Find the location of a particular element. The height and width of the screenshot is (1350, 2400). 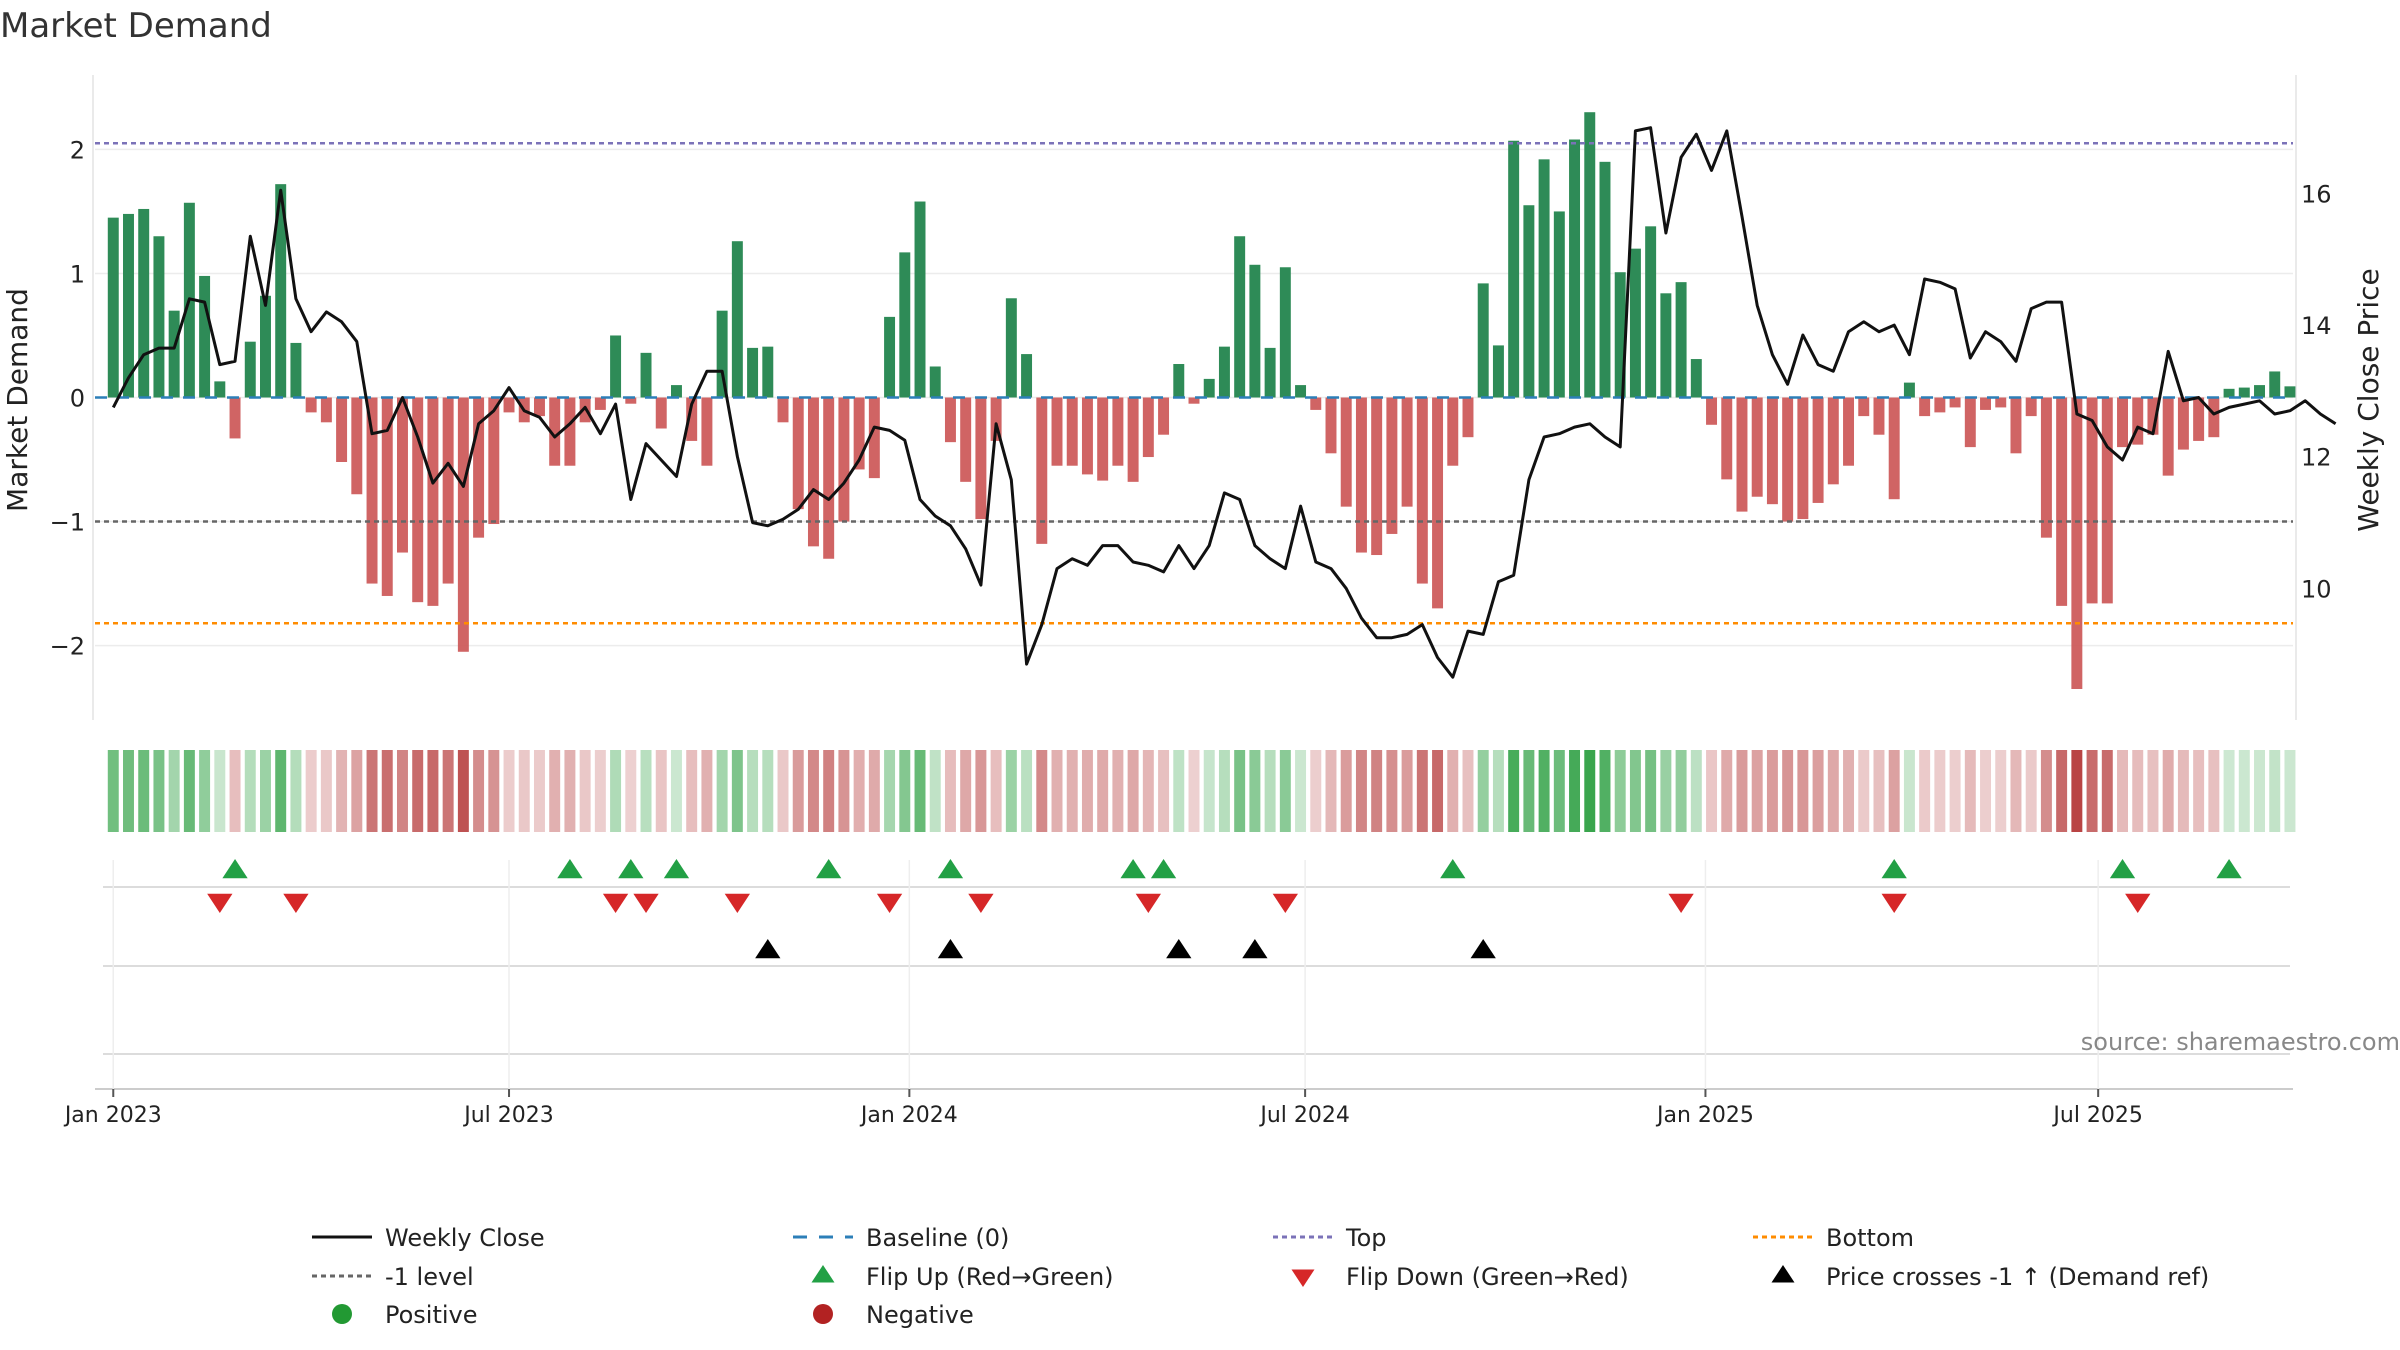

right-tick-label: 12 is located at coordinates (2316, 458).